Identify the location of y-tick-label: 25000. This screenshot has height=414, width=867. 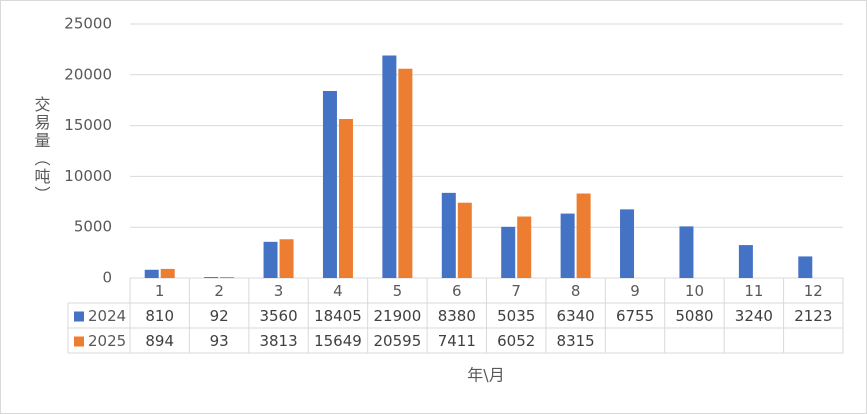
(88, 24).